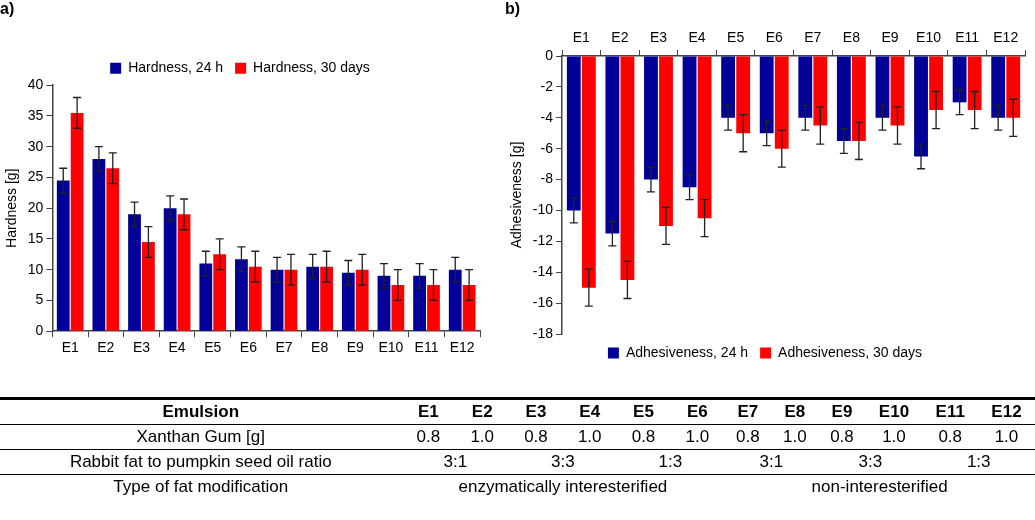 The width and height of the screenshot is (1035, 520). I want to click on y-tick-label: -10, so click(543, 209).